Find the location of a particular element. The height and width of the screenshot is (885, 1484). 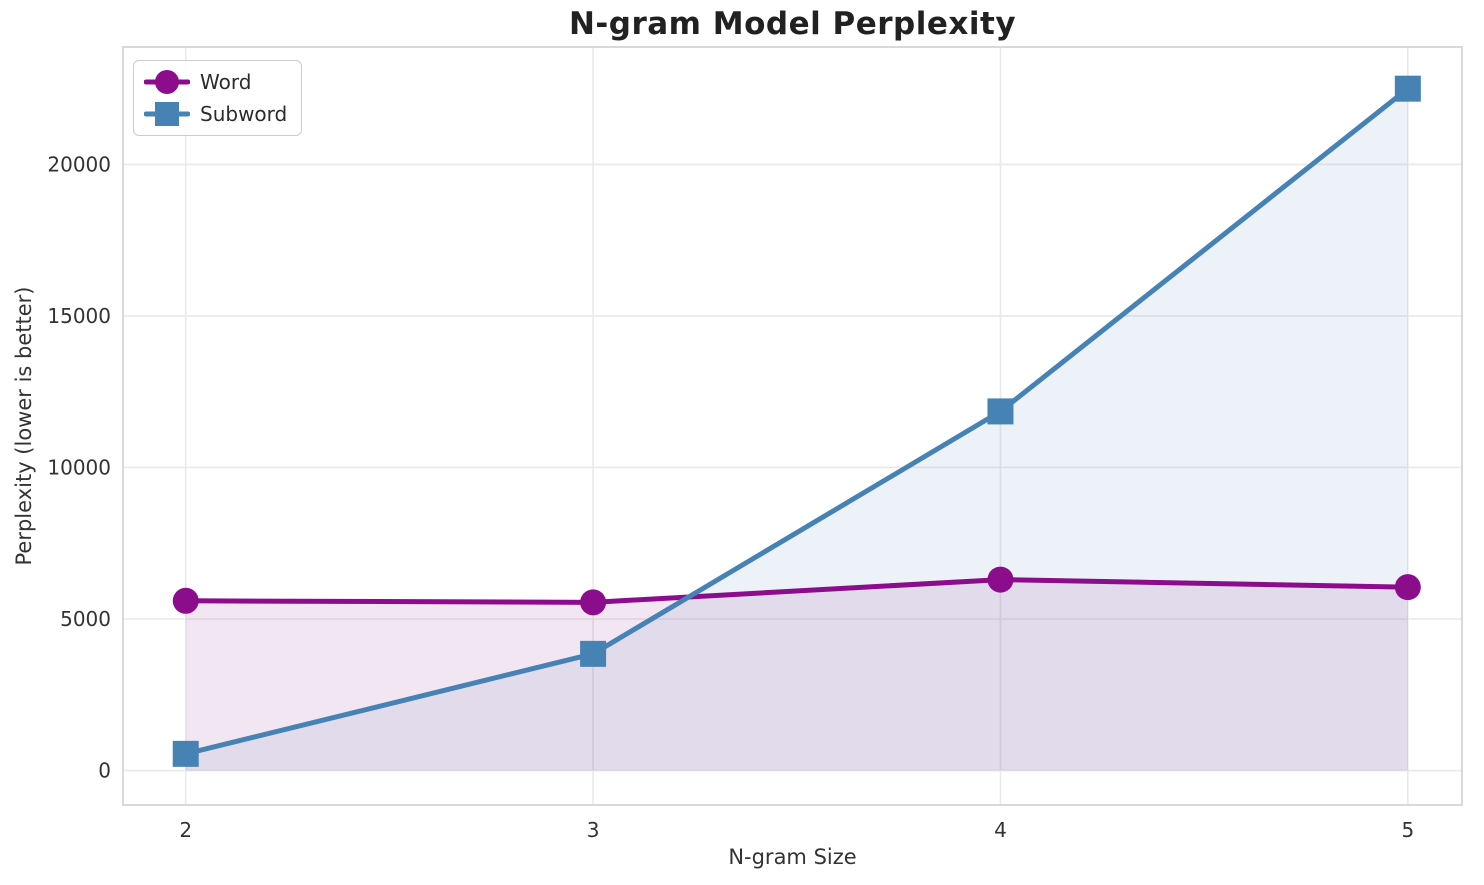

chart-title: N-gram Model Perplexity is located at coordinates (792, 24).